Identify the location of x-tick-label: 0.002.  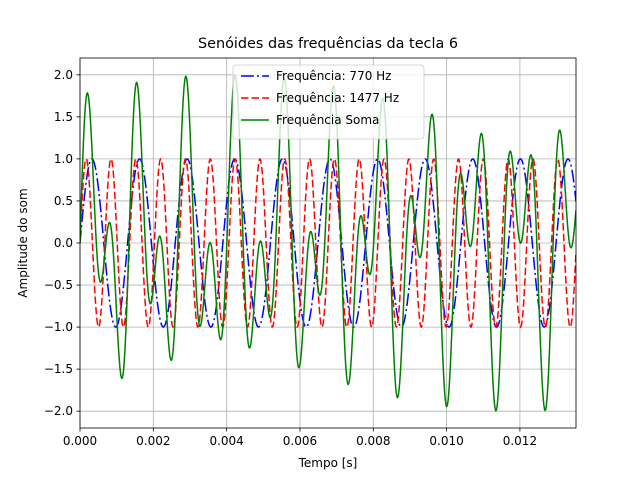
(153, 441).